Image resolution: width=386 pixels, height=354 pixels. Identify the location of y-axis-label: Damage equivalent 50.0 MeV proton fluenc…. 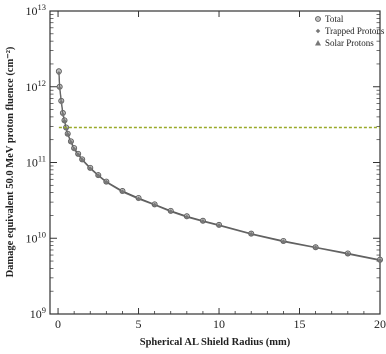
(10, 161).